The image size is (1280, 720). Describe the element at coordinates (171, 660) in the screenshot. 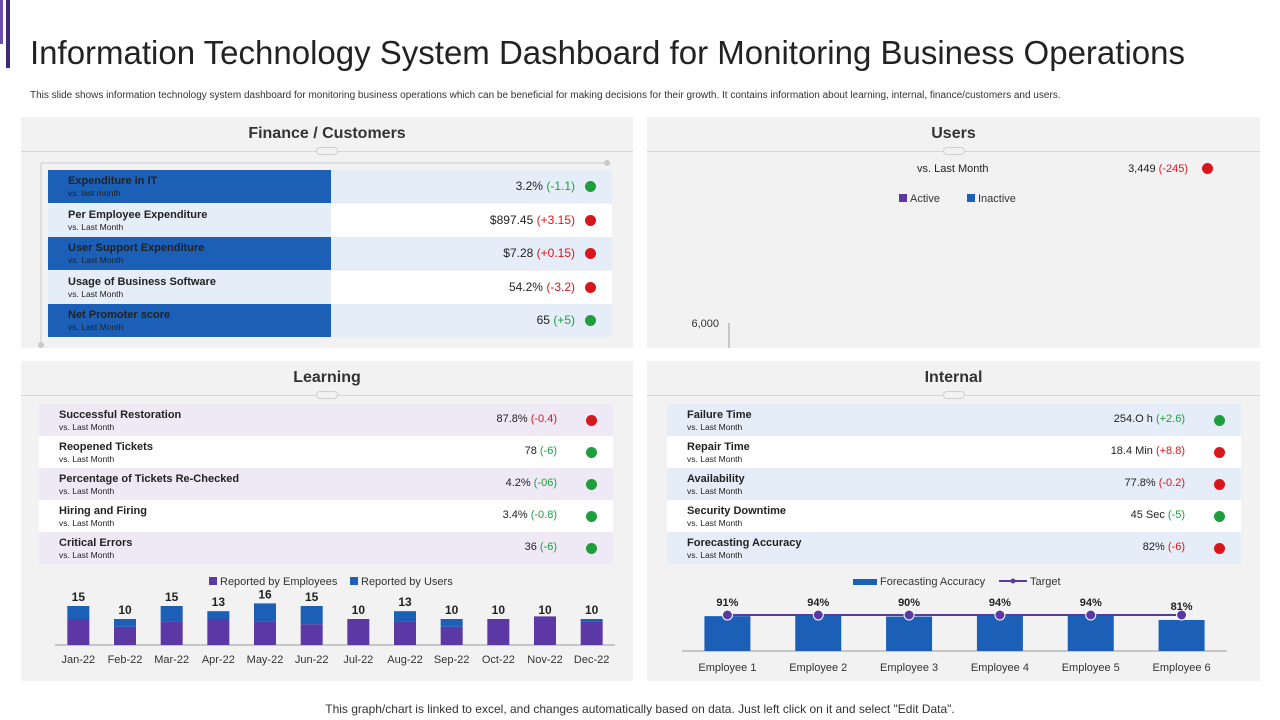

I see `x-tick-label: Mar-22` at that location.